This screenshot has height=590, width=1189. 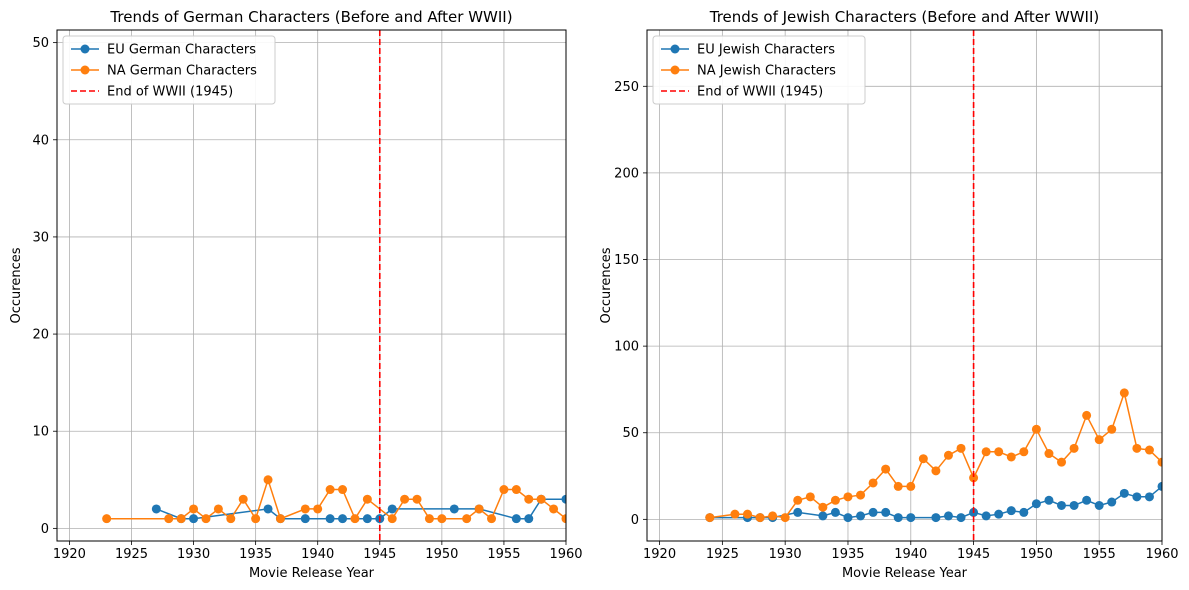 What do you see at coordinates (40, 432) in the screenshot?
I see `y-tick-label: 10` at bounding box center [40, 432].